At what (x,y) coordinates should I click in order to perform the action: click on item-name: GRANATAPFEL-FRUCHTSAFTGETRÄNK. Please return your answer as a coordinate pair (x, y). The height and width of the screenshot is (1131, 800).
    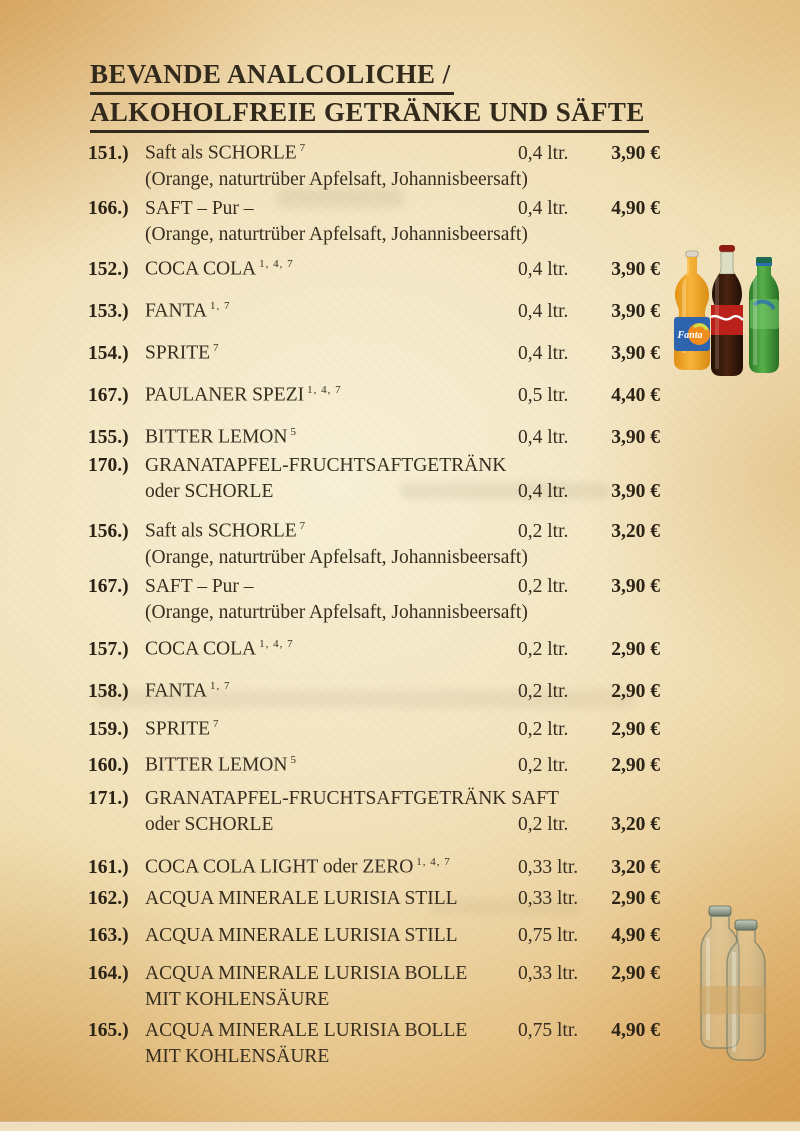
    Looking at the image, I should click on (326, 465).